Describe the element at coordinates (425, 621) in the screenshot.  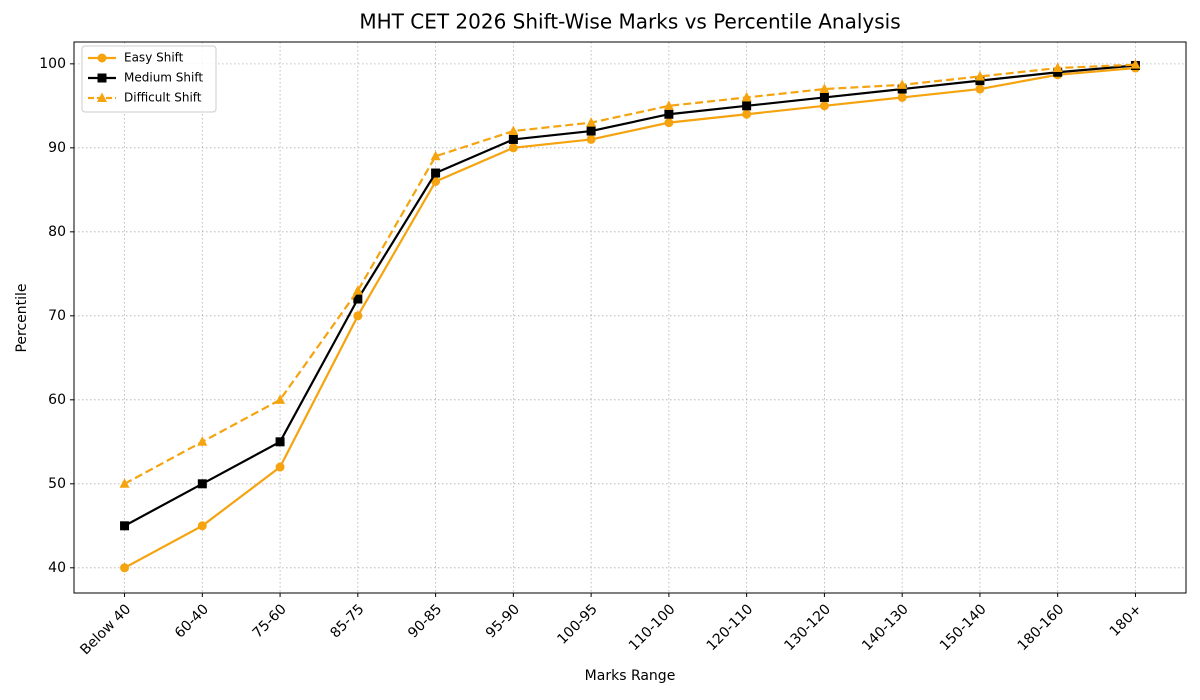
I see `x-tick-label: 90-85` at that location.